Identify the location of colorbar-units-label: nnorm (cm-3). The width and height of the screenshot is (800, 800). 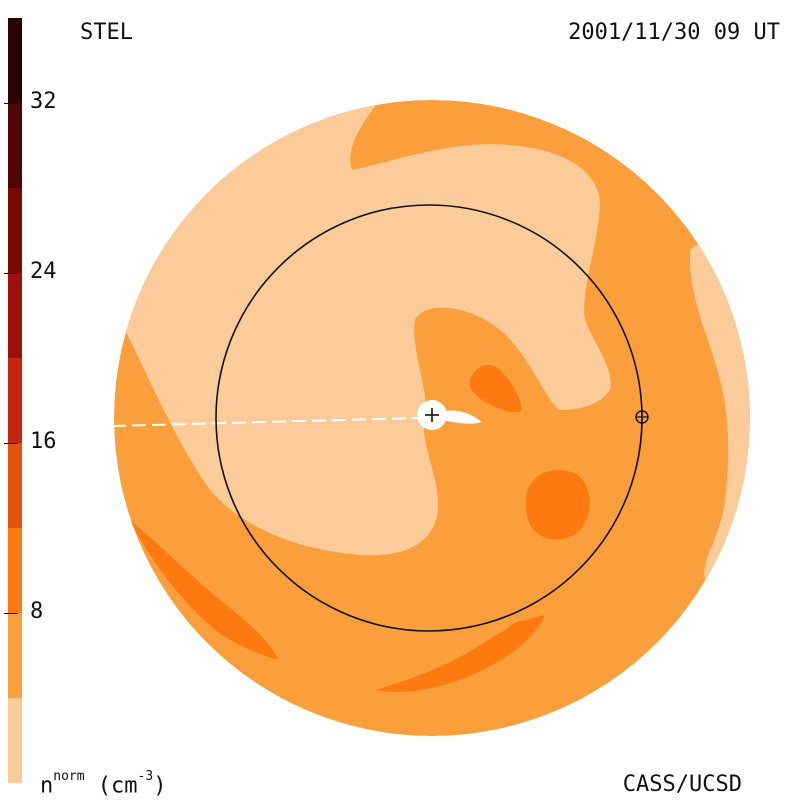
(103, 784).